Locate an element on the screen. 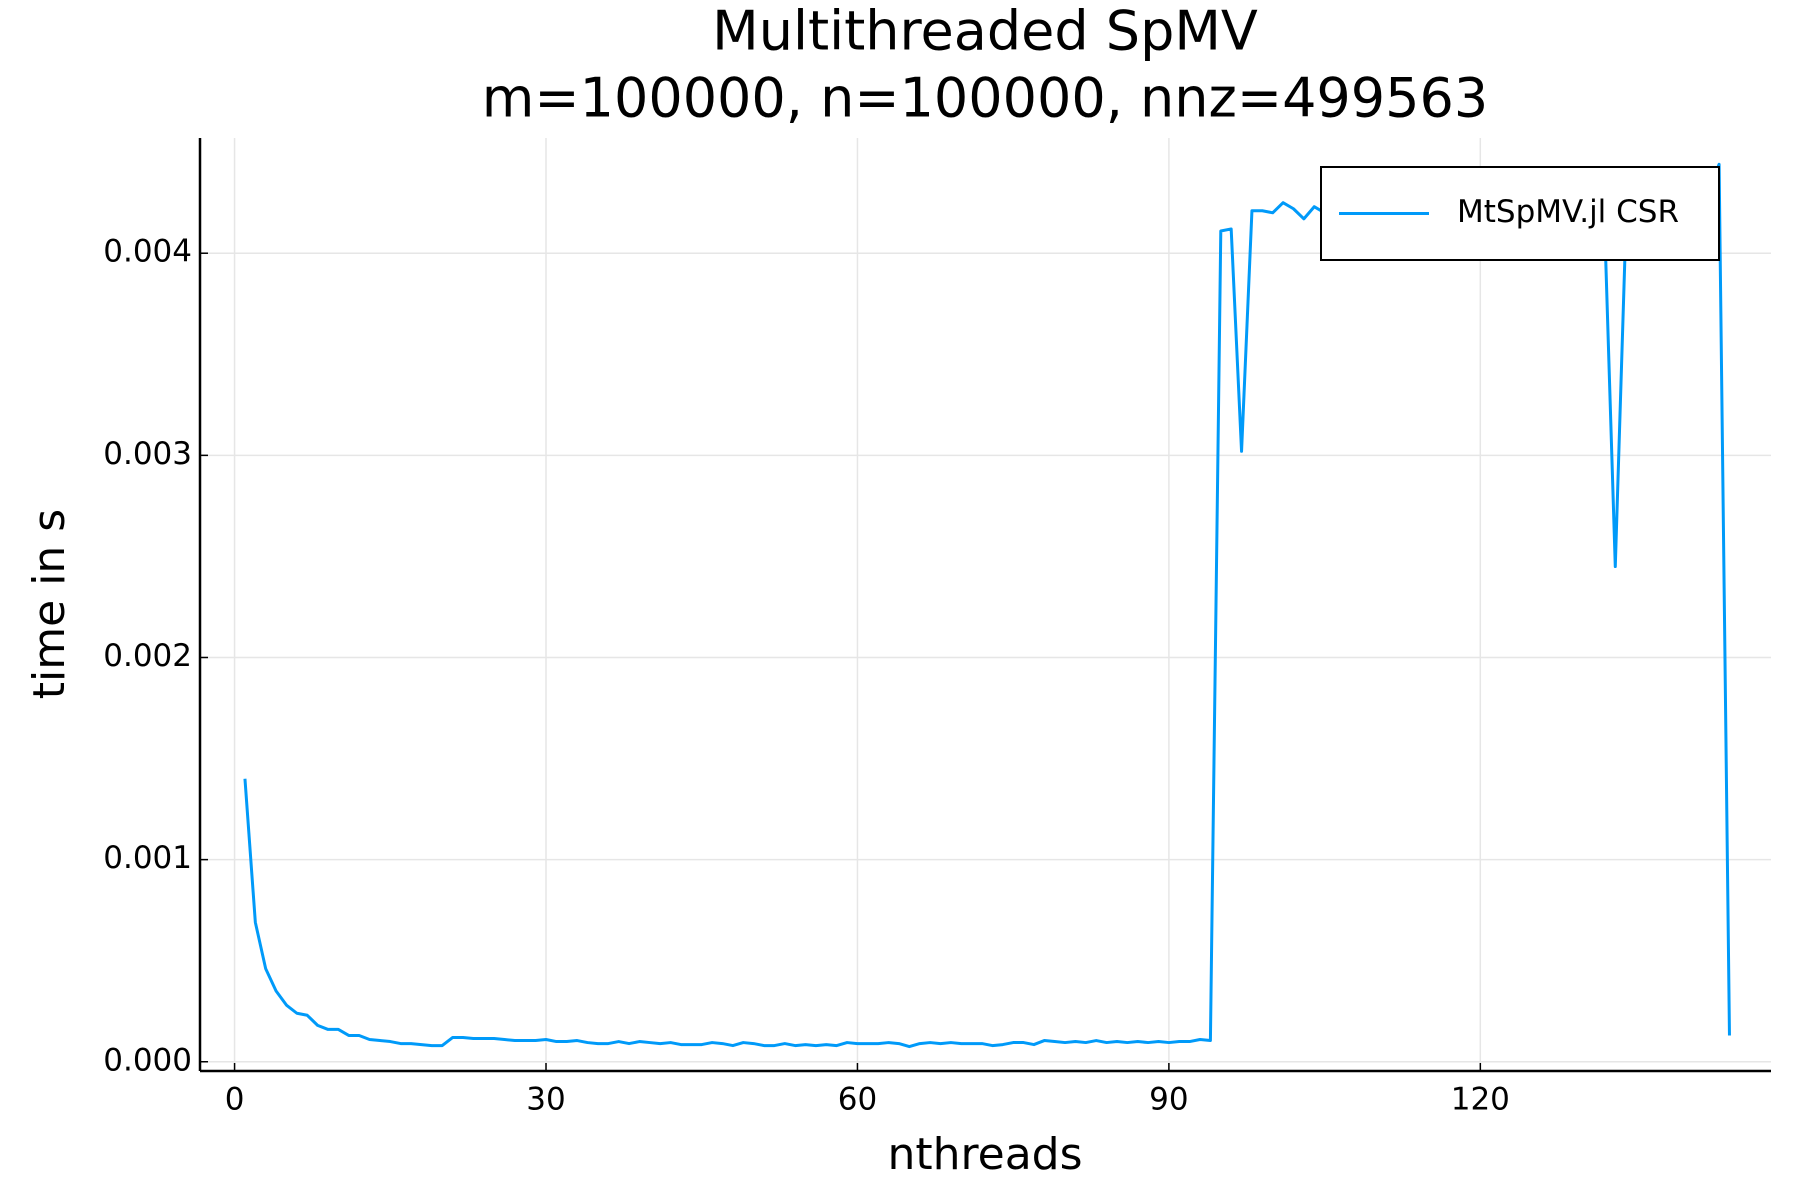 The height and width of the screenshot is (1200, 1800). legend-label: MtSpMV.jl CSR is located at coordinates (1568, 212).